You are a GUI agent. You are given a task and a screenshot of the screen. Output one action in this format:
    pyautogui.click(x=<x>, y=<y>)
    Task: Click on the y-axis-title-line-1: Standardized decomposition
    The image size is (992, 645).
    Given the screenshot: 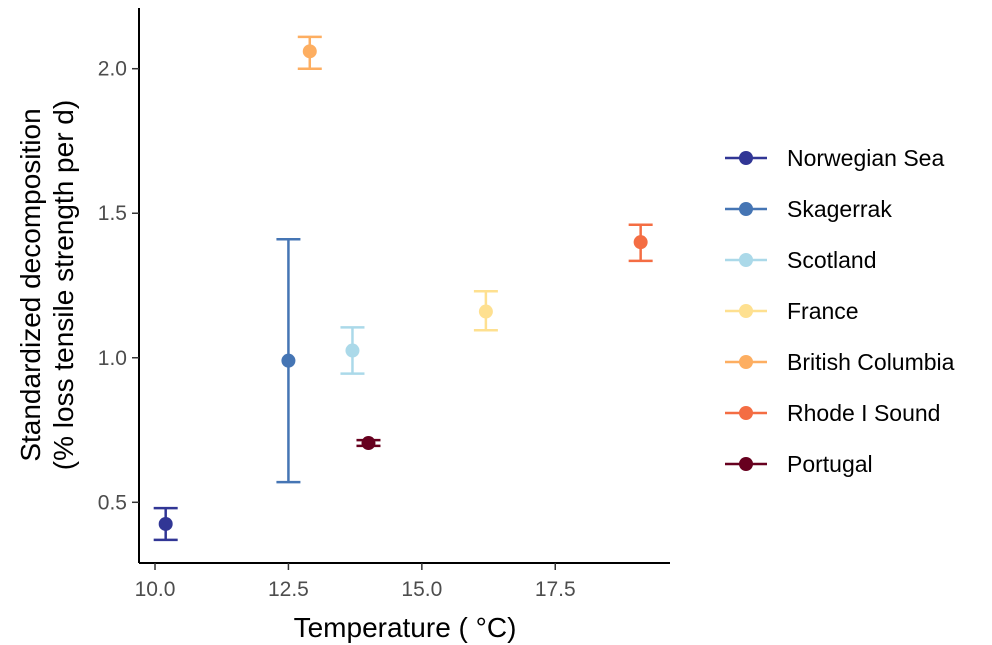 What is the action you would take?
    pyautogui.click(x=30, y=284)
    